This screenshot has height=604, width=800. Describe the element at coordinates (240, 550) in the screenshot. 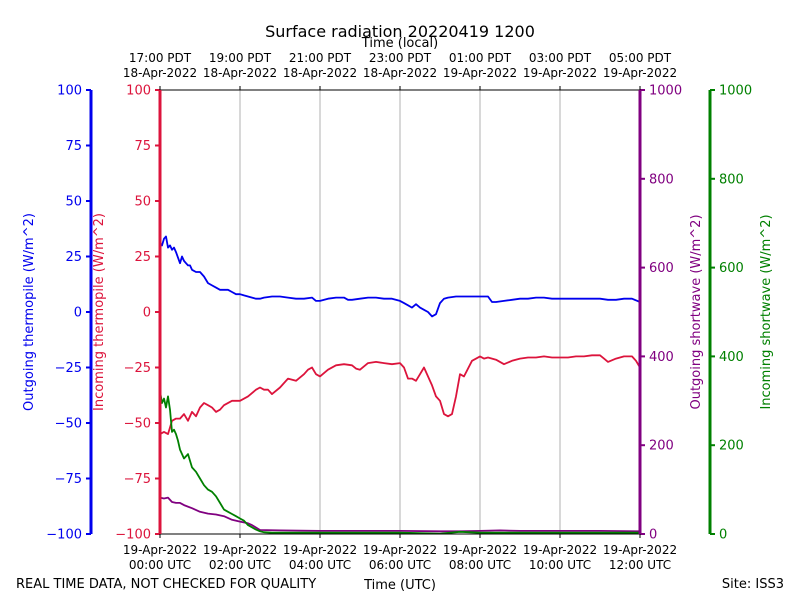

I see `x-tick-label-bottom-date-1: 19-Apr-2022` at that location.